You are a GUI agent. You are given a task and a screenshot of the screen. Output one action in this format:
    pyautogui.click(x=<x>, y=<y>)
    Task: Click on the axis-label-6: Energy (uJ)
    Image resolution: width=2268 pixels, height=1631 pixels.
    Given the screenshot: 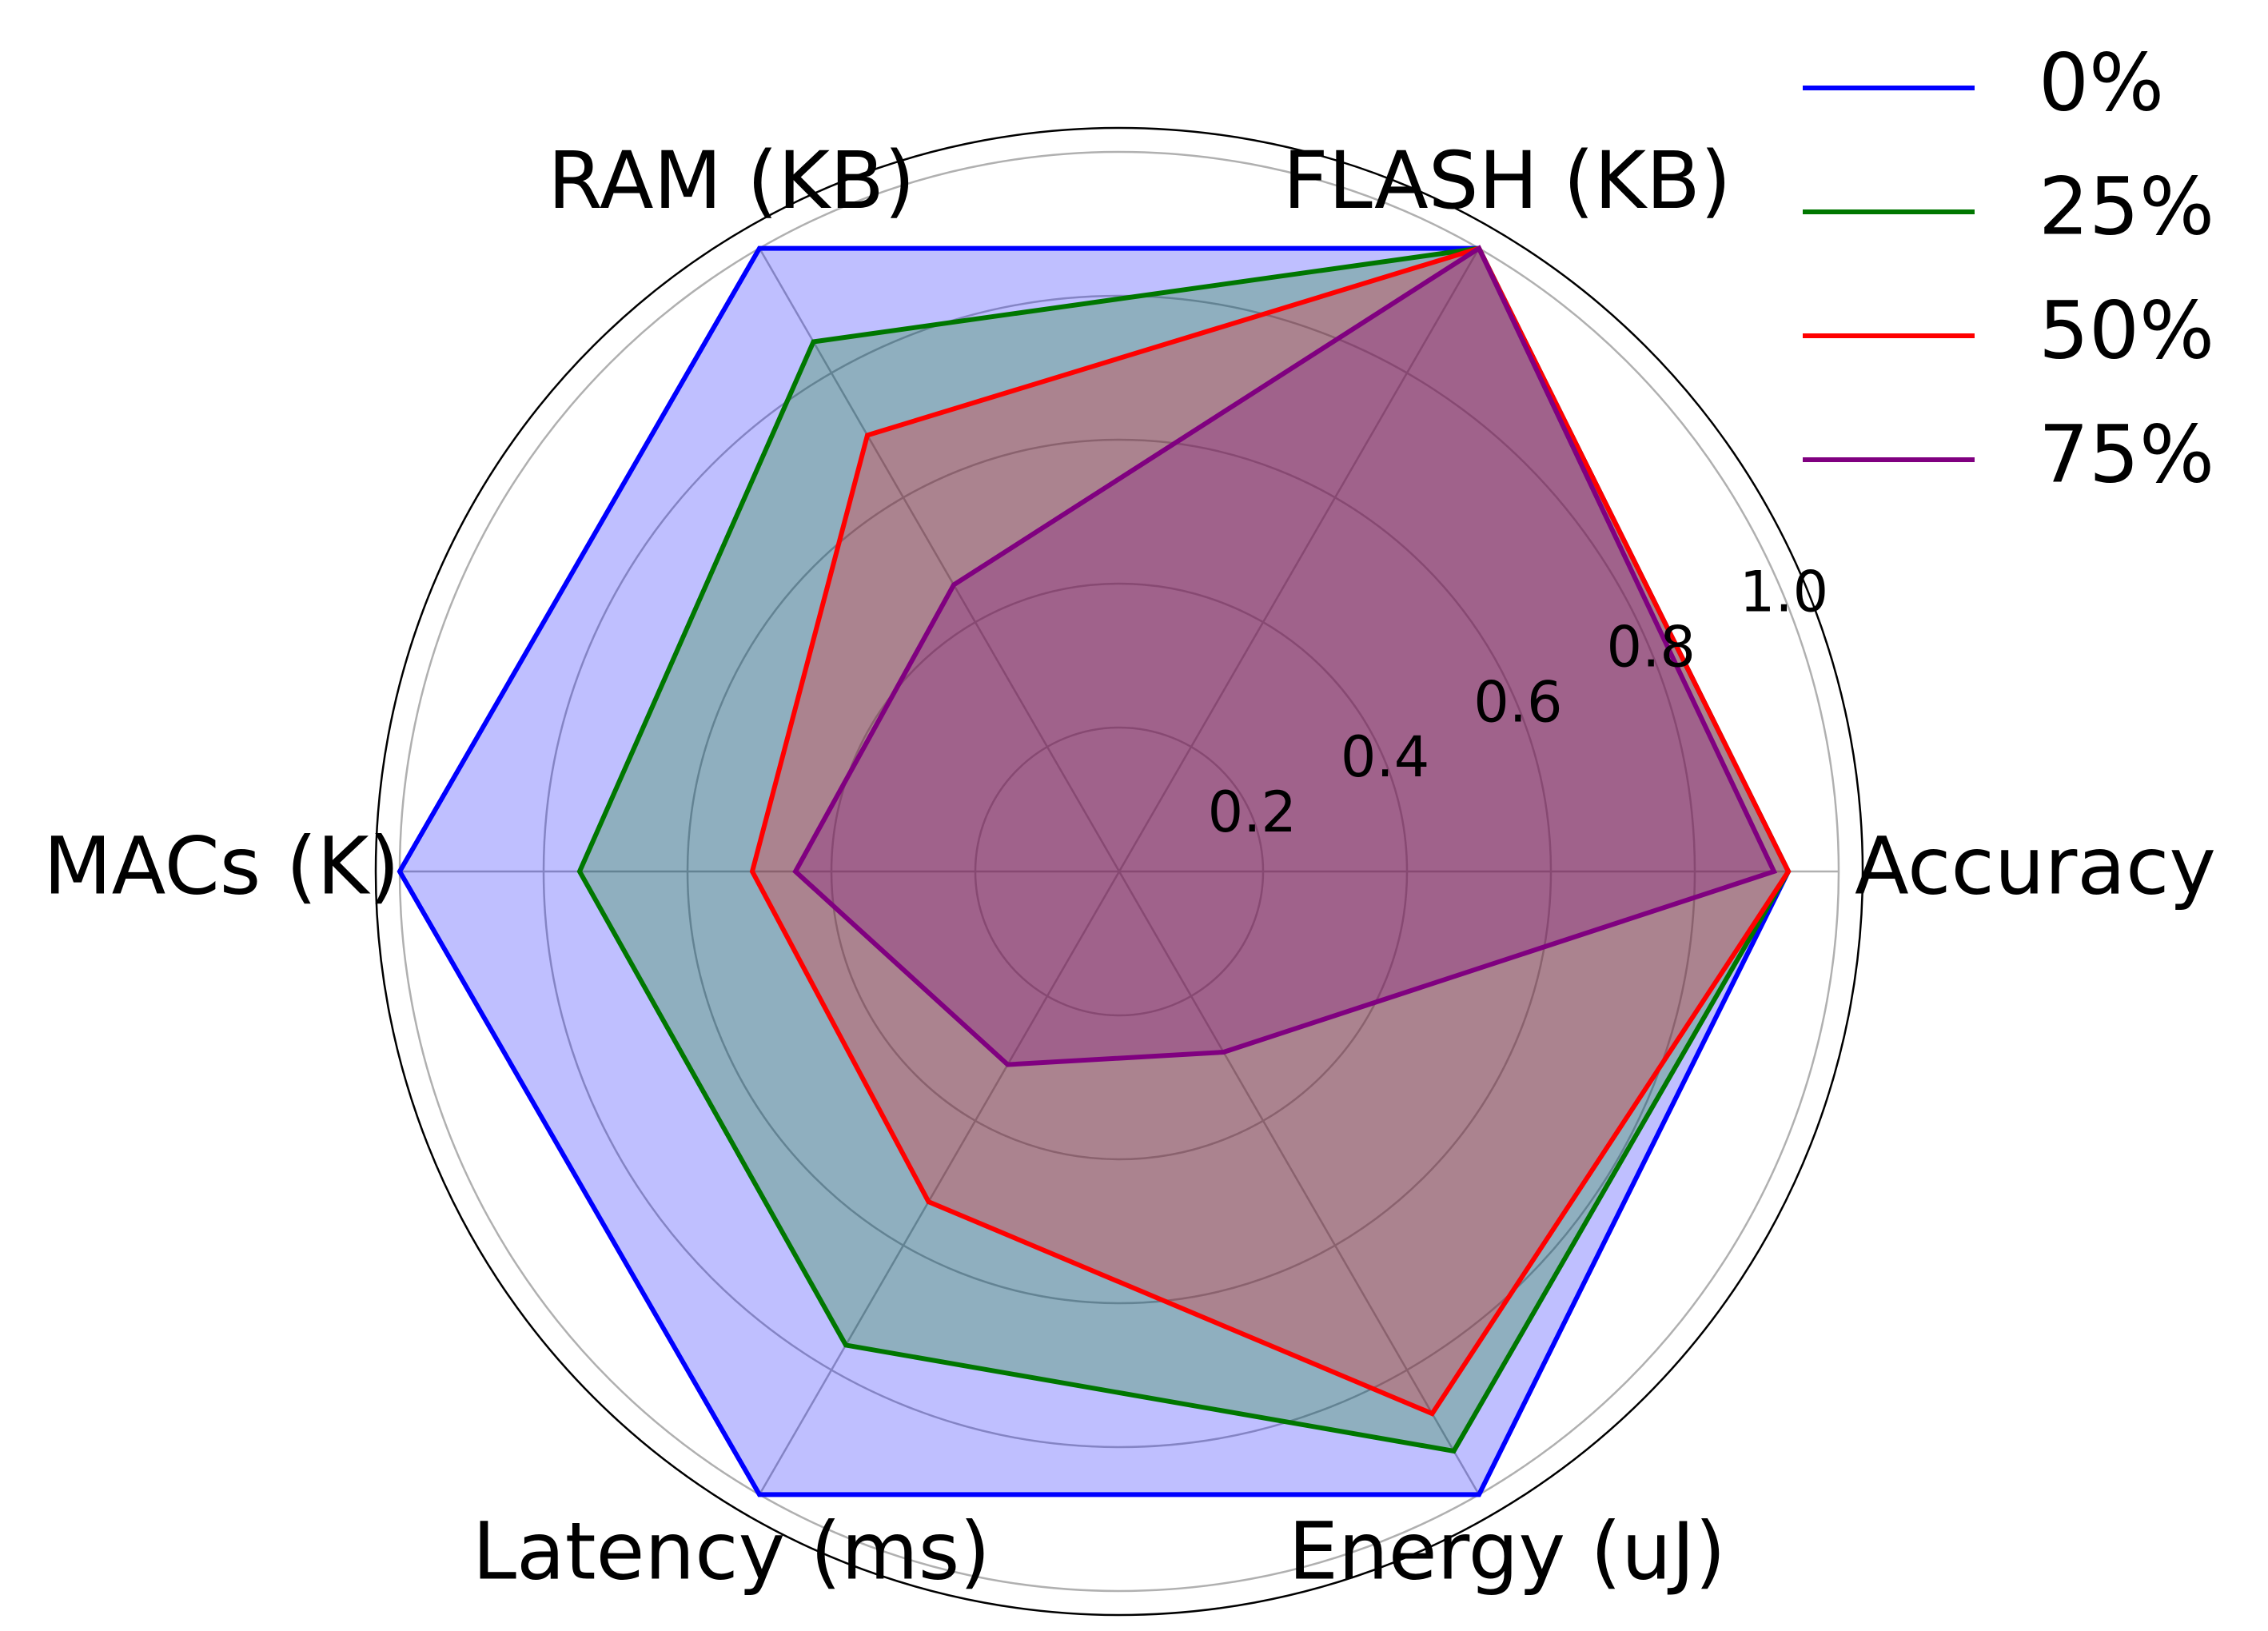 What is the action you would take?
    pyautogui.click(x=1506, y=1552)
    